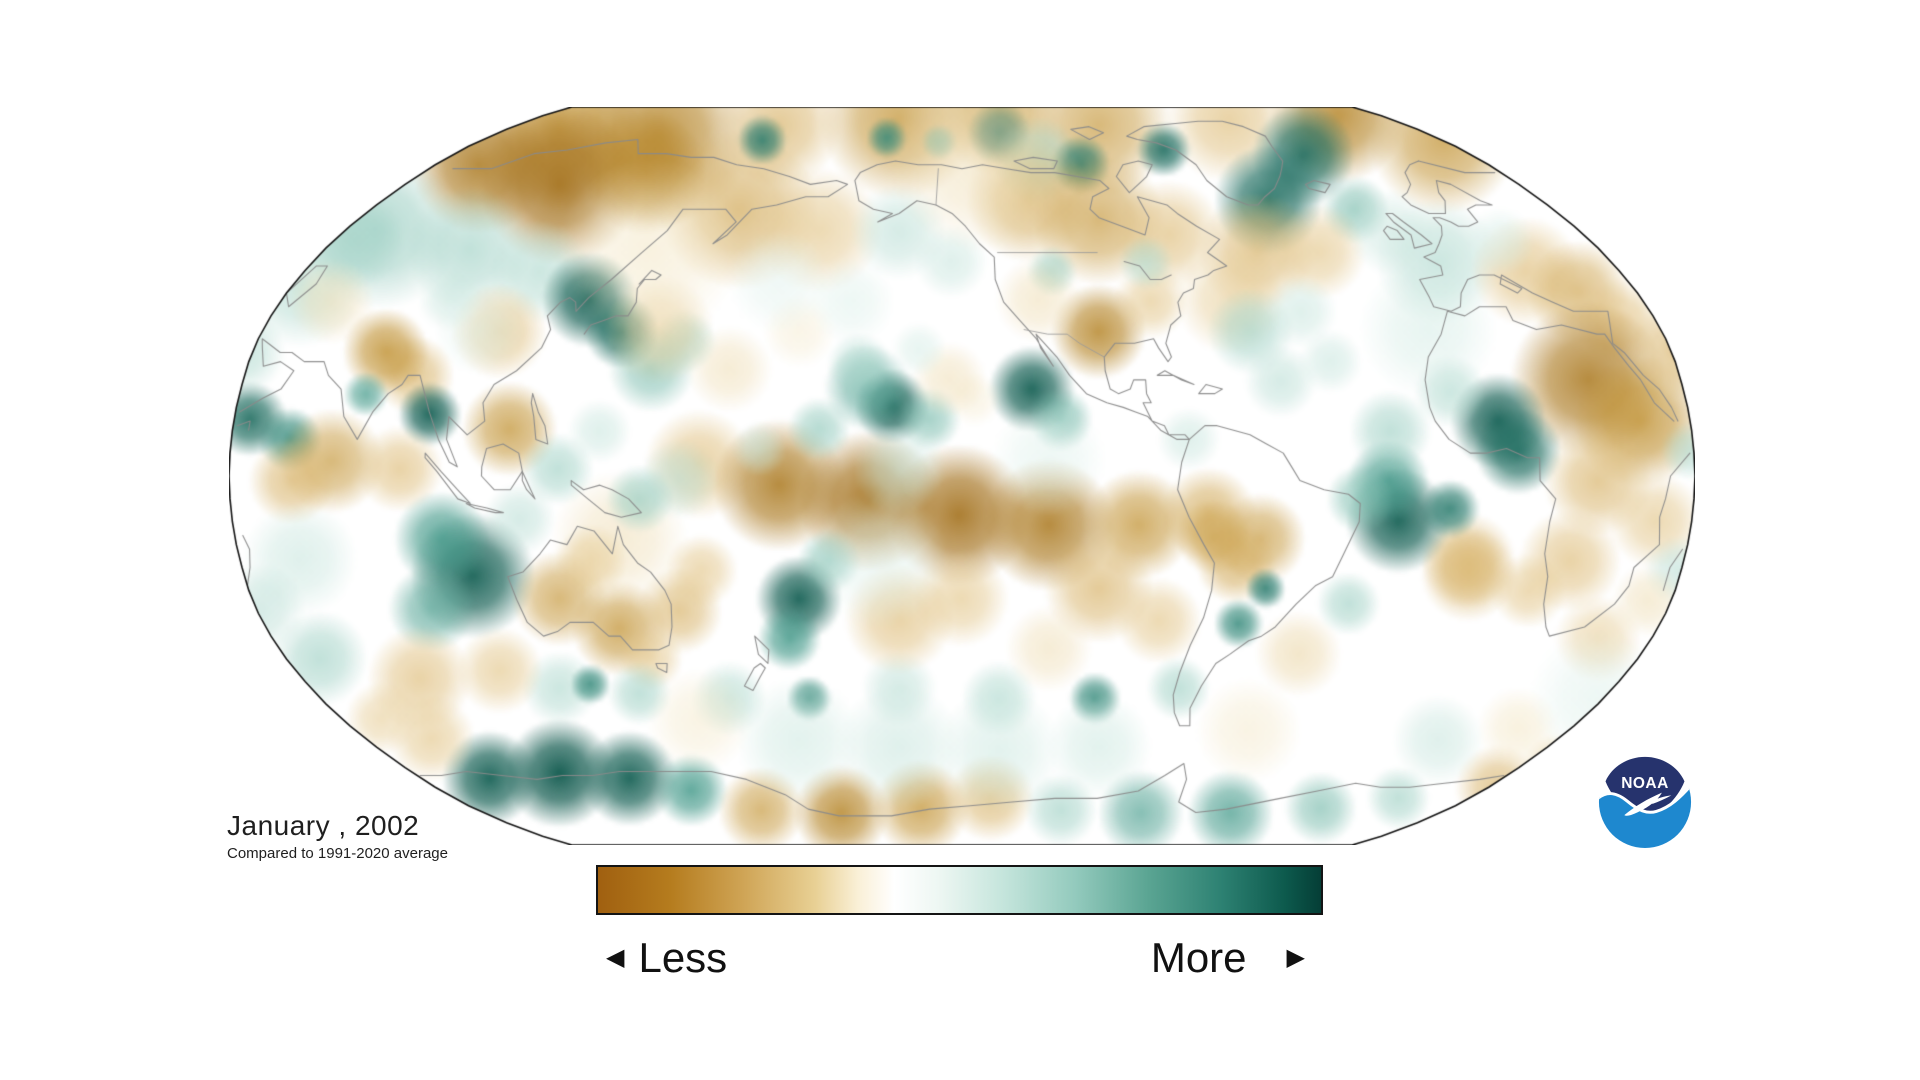 This screenshot has height=1080, width=1920. I want to click on less-label: Less, so click(683, 957).